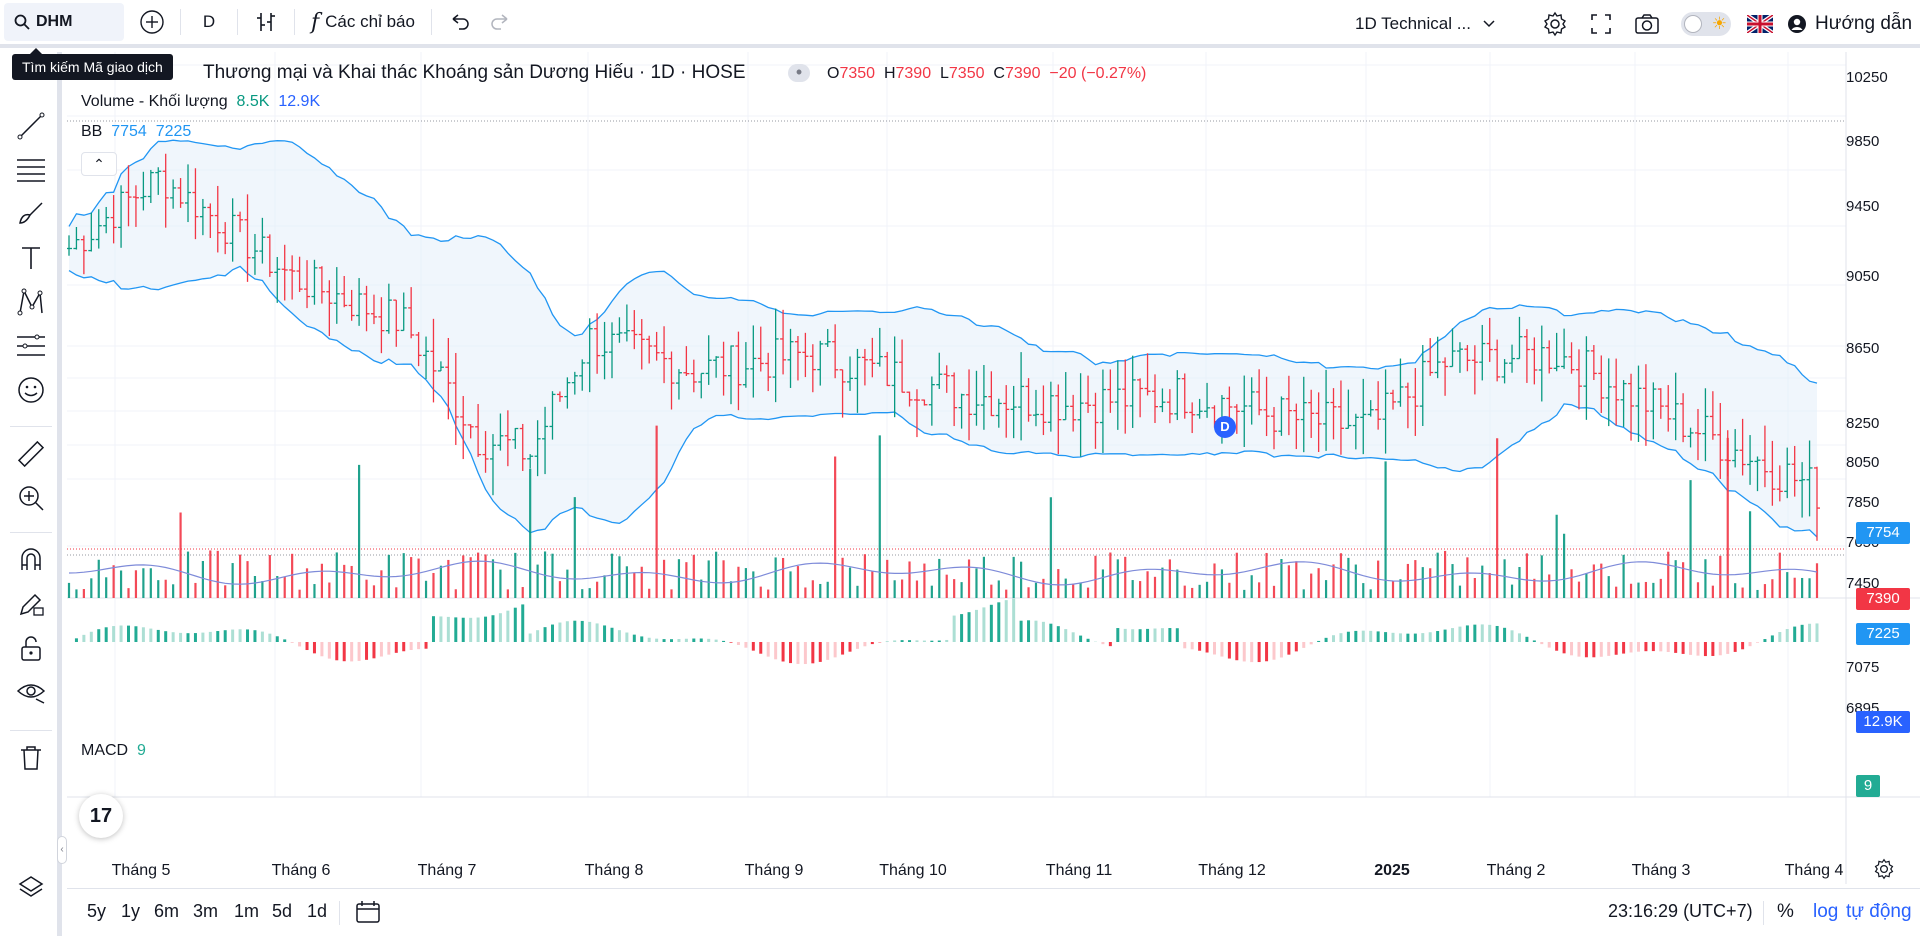 The image size is (1920, 936). I want to click on price-axis-label: 8250, so click(1863, 423).